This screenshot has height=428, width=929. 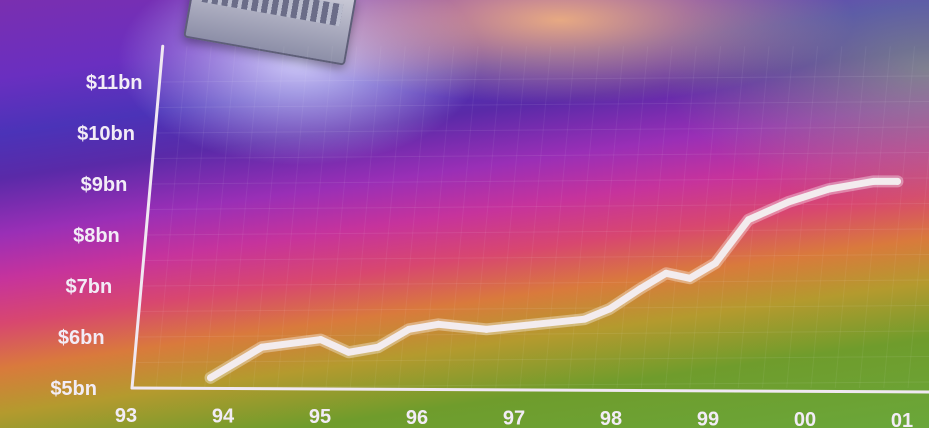 I want to click on y-axis-line, so click(x=147, y=217).